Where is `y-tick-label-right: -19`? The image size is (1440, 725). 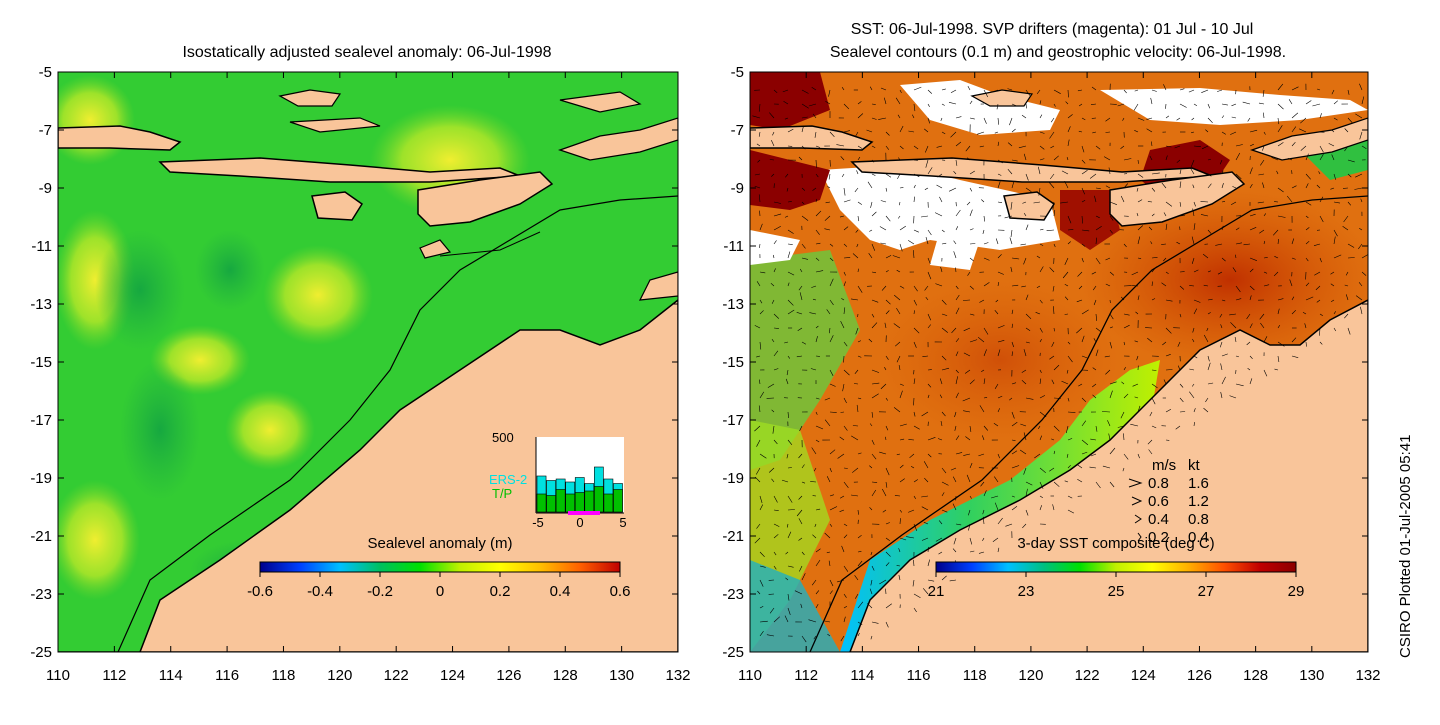 y-tick-label-right: -19 is located at coordinates (733, 478).